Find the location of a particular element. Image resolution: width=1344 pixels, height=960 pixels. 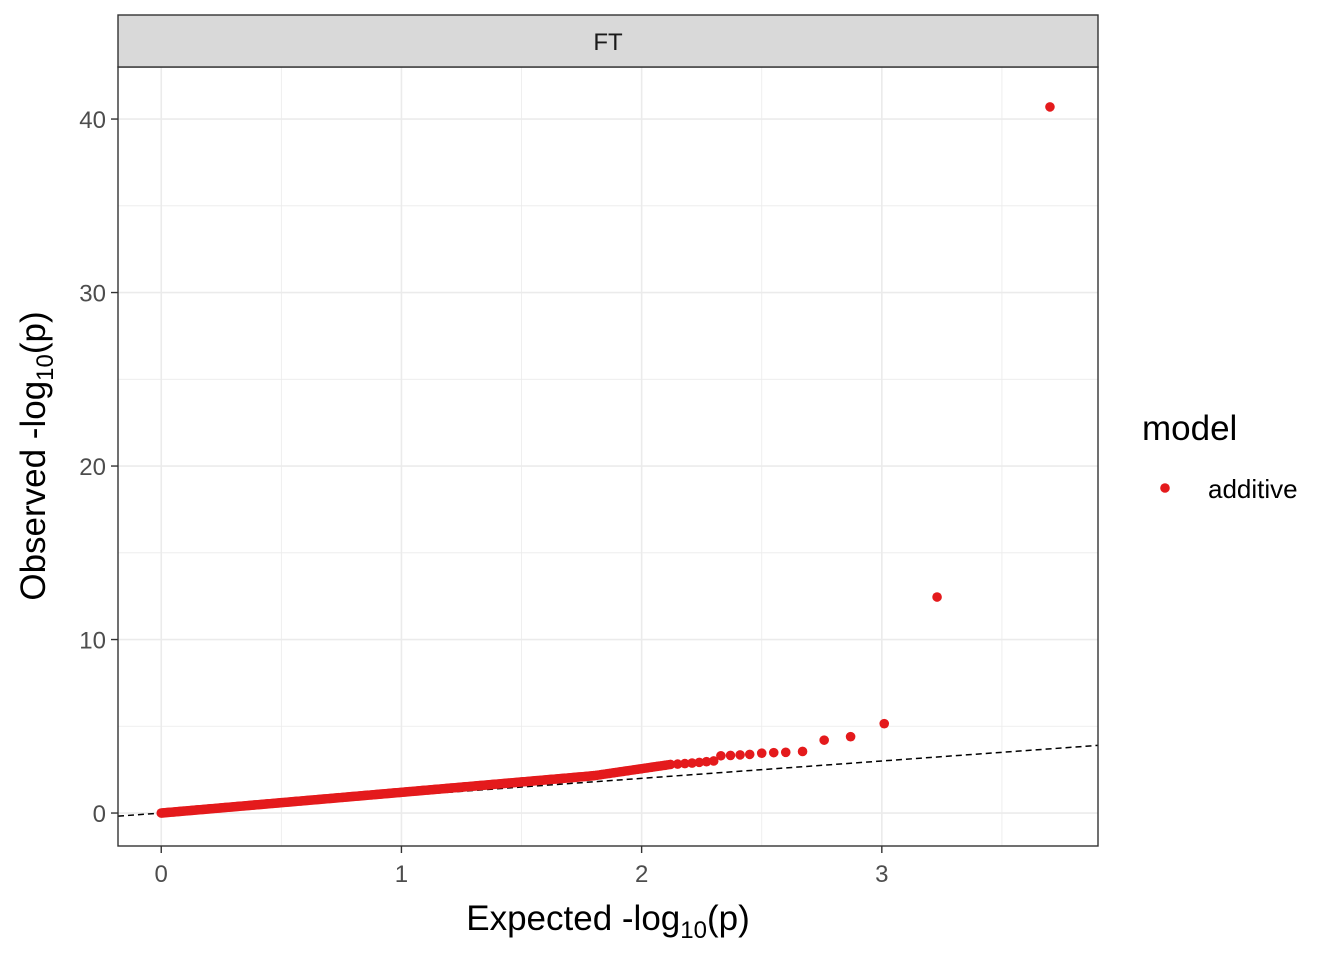

y-axis-tick-label: 20 is located at coordinates (92, 467).